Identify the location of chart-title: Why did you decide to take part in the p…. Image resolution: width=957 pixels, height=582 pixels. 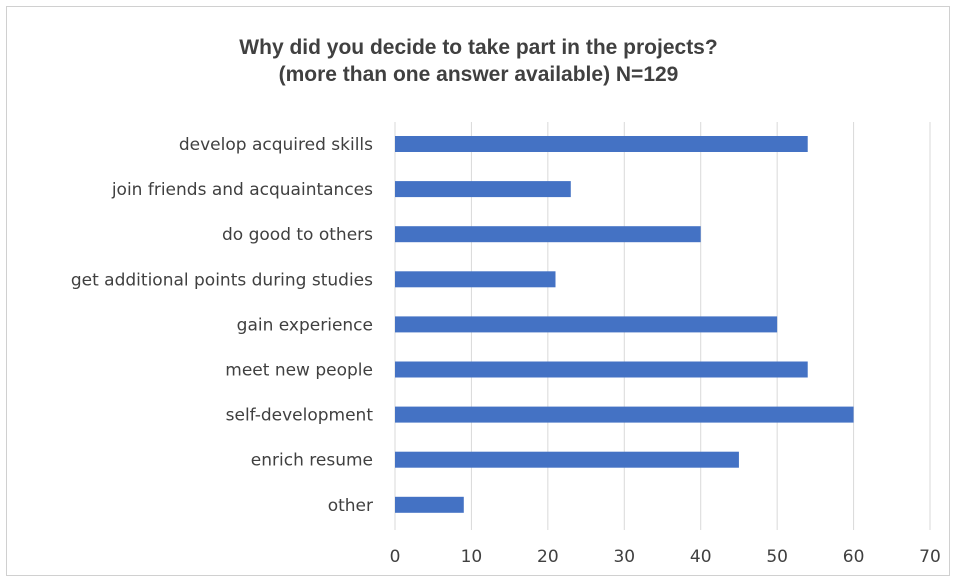
(478, 61).